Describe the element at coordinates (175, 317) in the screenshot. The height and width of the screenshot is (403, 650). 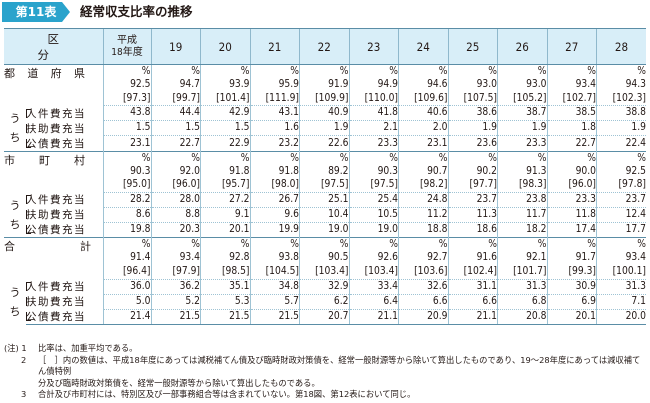
I see `value-cell: 21.5` at that location.